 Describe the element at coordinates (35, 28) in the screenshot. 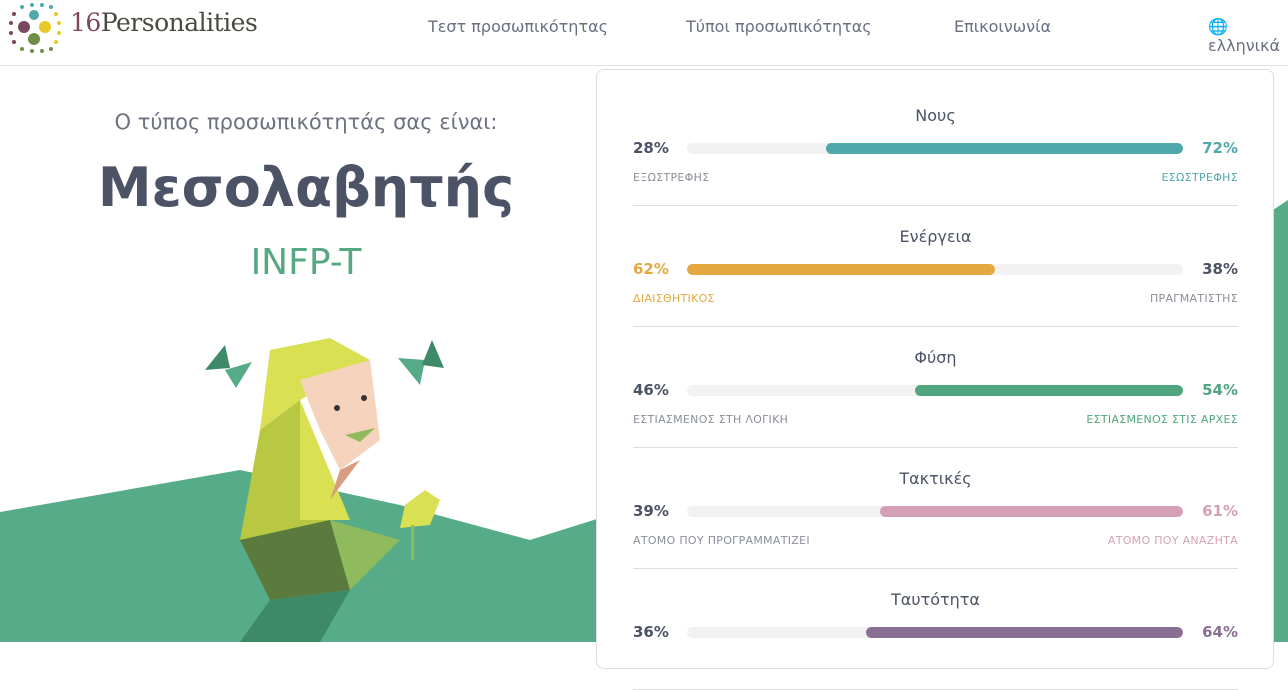

I see `logo-icon` at that location.